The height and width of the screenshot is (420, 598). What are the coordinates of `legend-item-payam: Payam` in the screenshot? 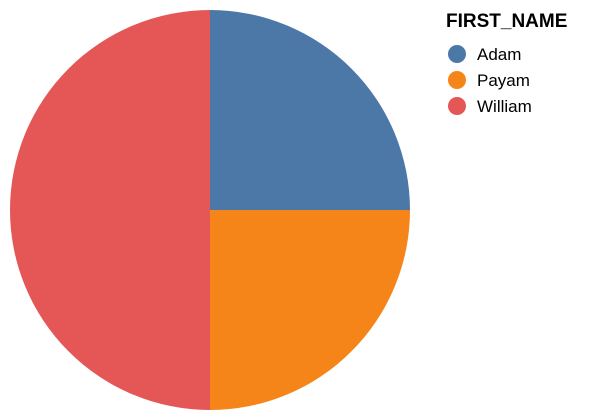 It's located at (489, 80).